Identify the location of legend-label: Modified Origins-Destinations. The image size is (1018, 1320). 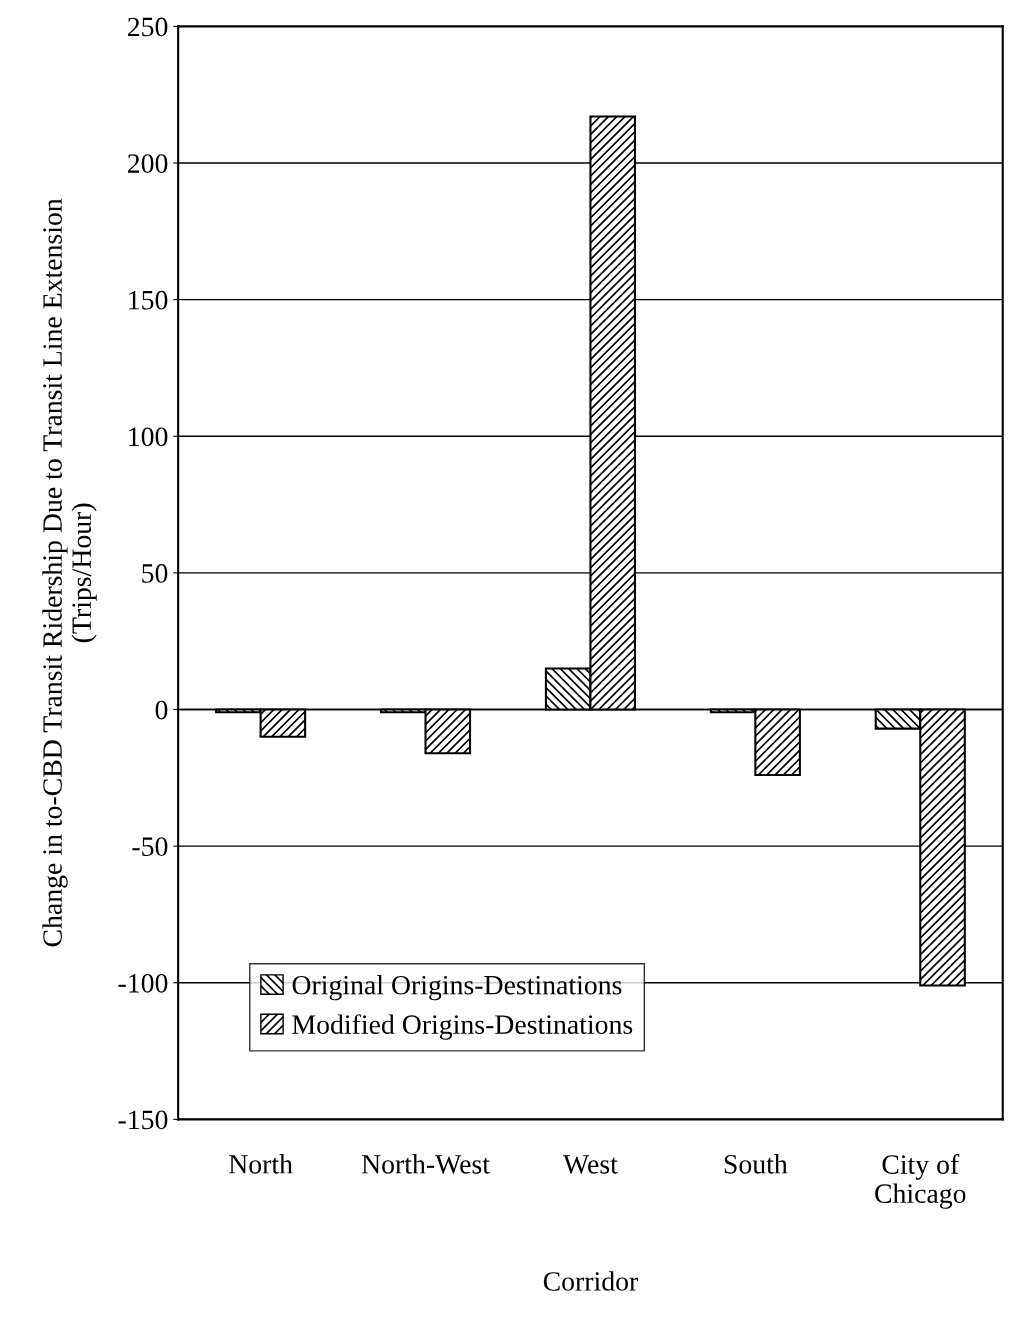
(462, 1027).